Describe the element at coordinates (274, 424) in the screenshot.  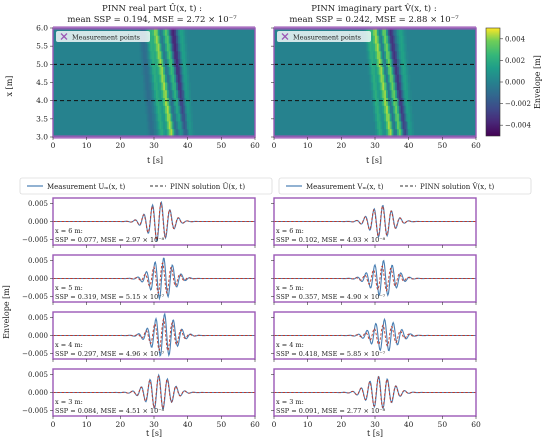
I see `x-tick-label: 0` at that location.